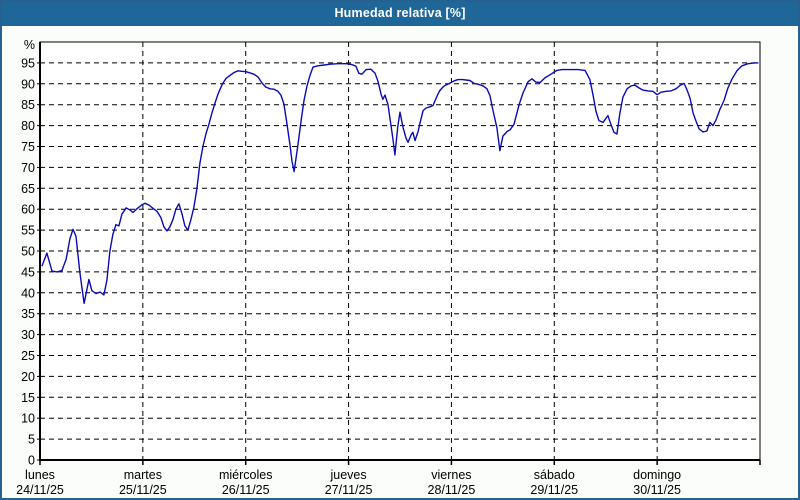 This screenshot has height=500, width=800. Describe the element at coordinates (28, 210) in the screenshot. I see `y-axis-label: 60` at that location.